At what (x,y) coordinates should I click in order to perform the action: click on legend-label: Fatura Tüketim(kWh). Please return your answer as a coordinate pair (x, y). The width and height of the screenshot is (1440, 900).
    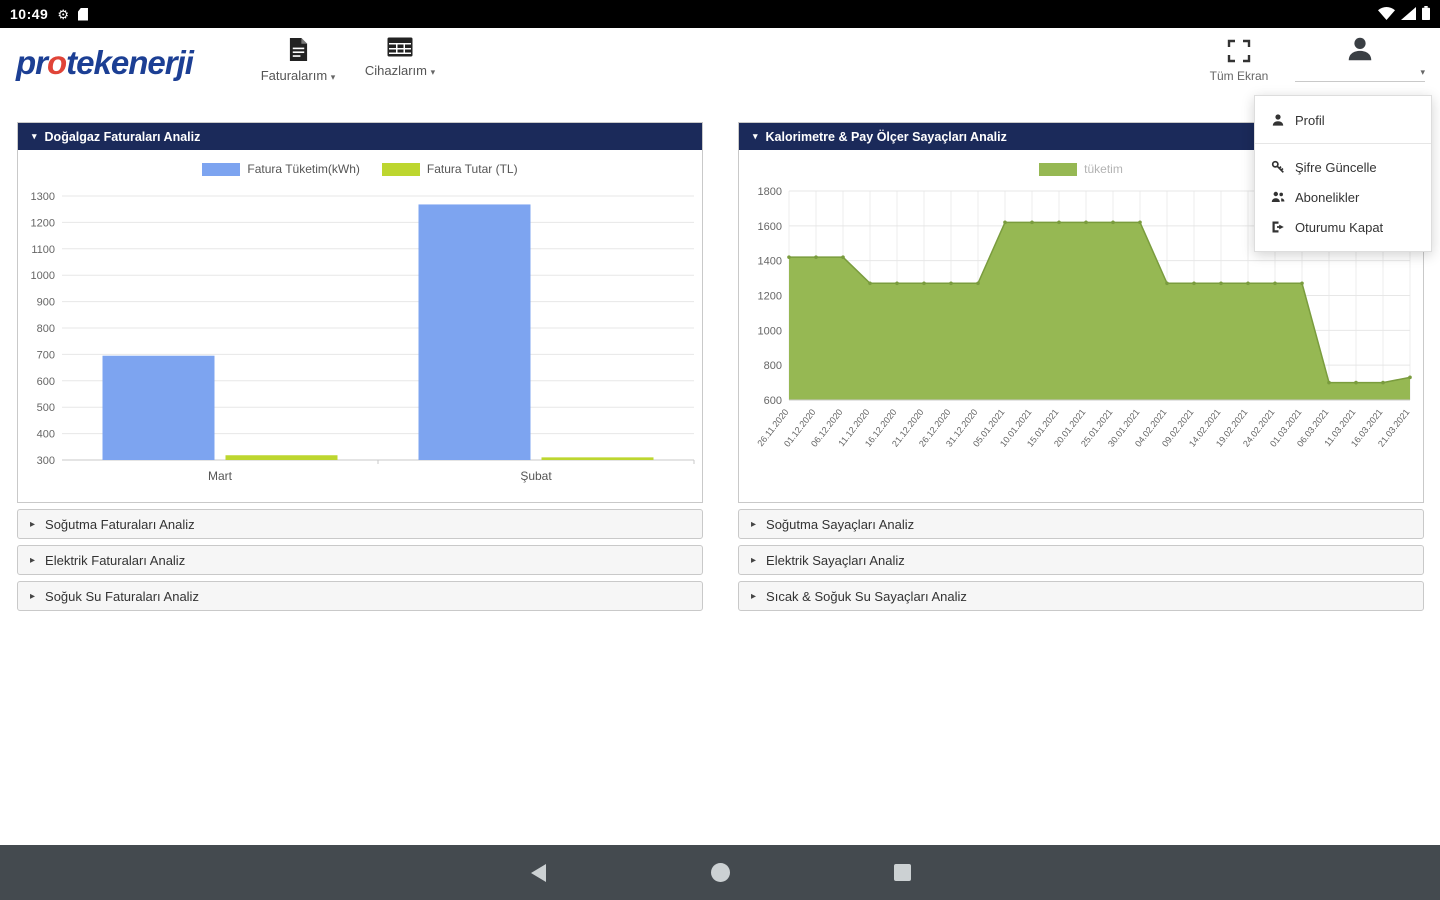
    Looking at the image, I should click on (303, 169).